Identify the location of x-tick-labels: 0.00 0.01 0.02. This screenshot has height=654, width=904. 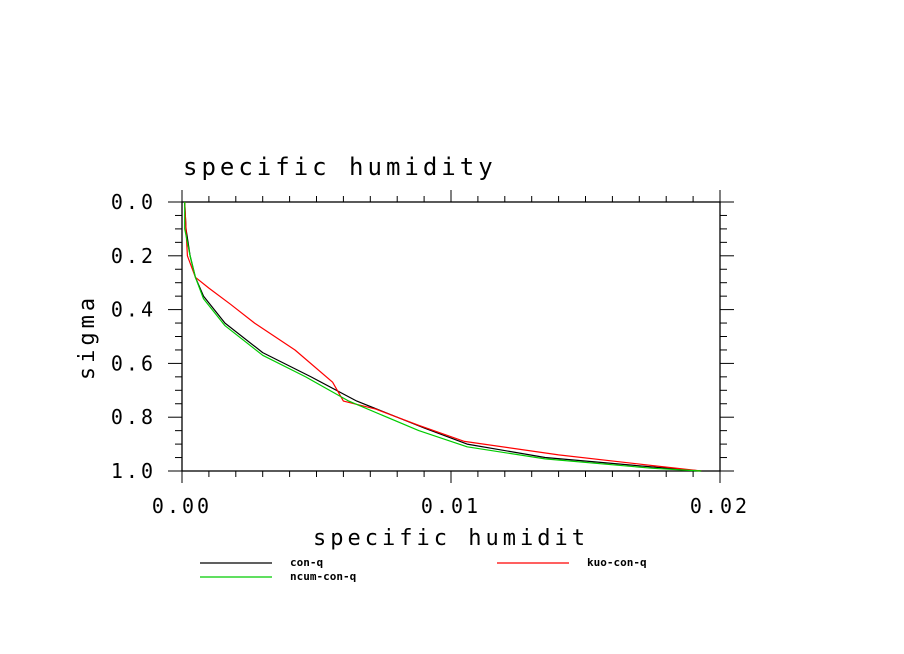
(451, 506).